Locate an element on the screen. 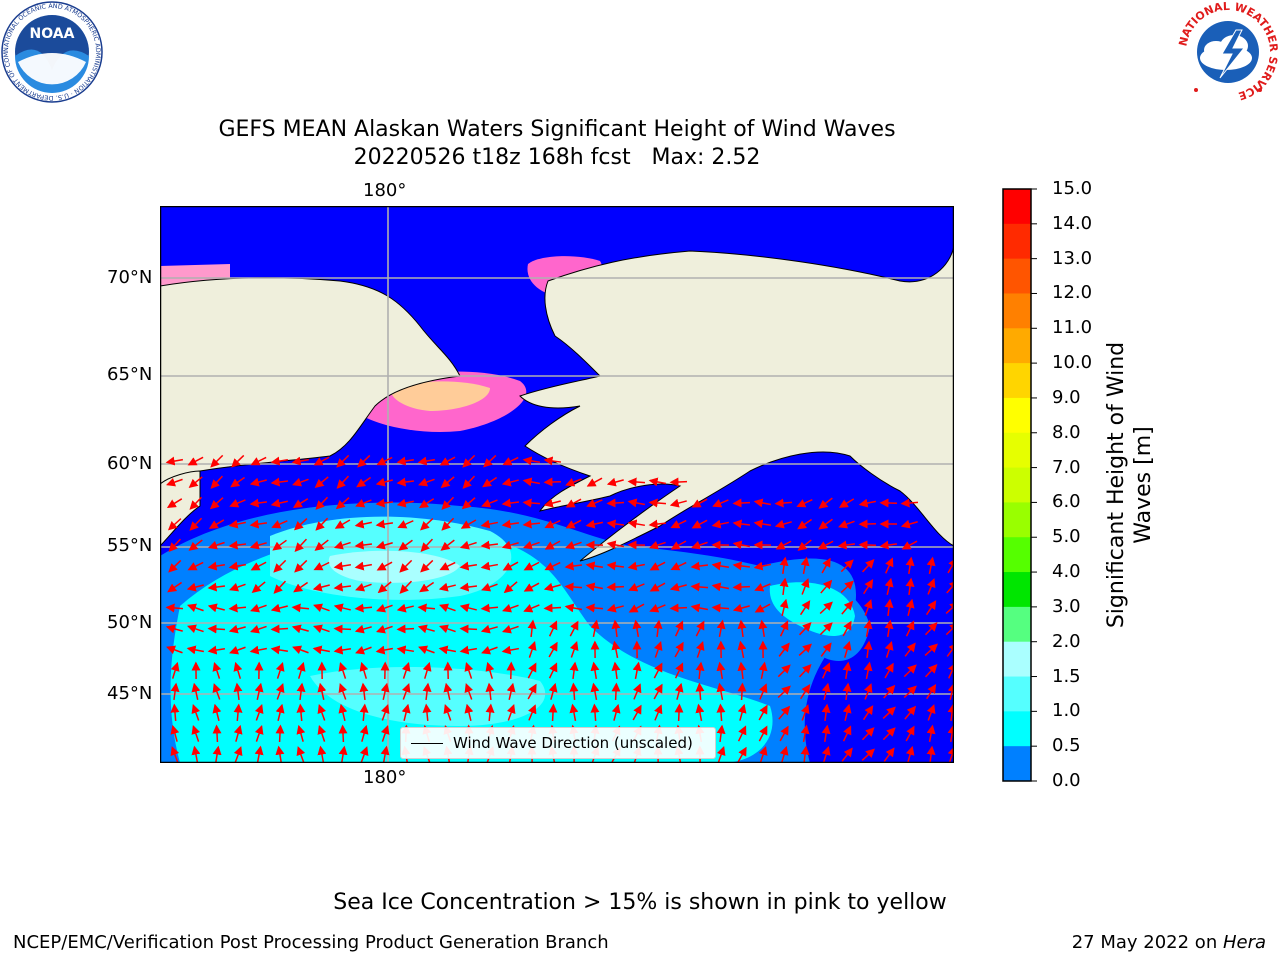 This screenshot has height=960, width=1280. sea-ice-bering-yellow is located at coordinates (439, 396).